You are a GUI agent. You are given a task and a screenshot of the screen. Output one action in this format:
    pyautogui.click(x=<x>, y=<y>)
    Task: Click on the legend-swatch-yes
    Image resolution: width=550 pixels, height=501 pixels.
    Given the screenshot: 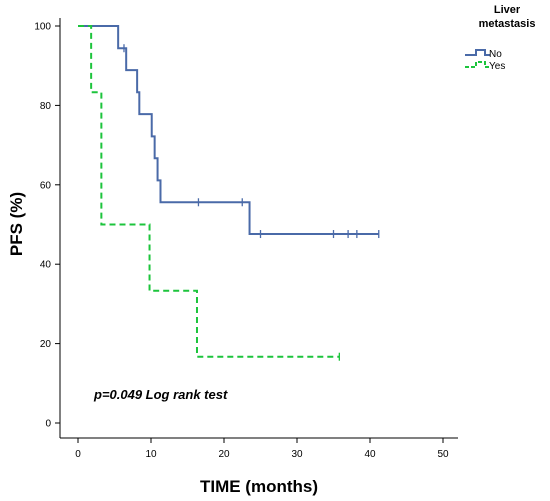 What is the action you would take?
    pyautogui.click(x=477, y=64)
    